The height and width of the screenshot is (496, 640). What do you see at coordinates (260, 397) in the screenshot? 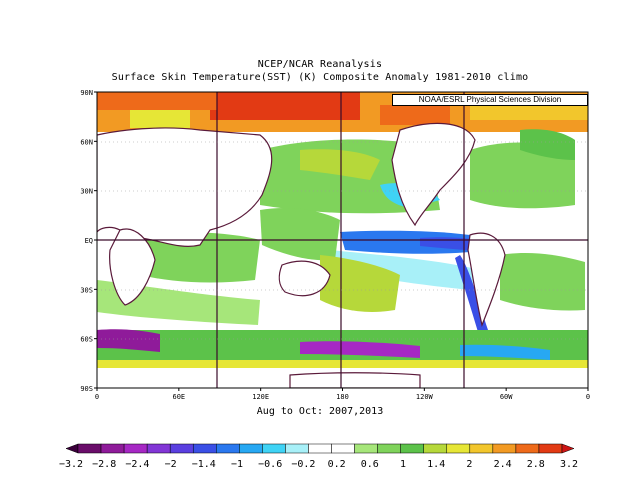
I see `lon-tick-label: 120E` at bounding box center [260, 397].